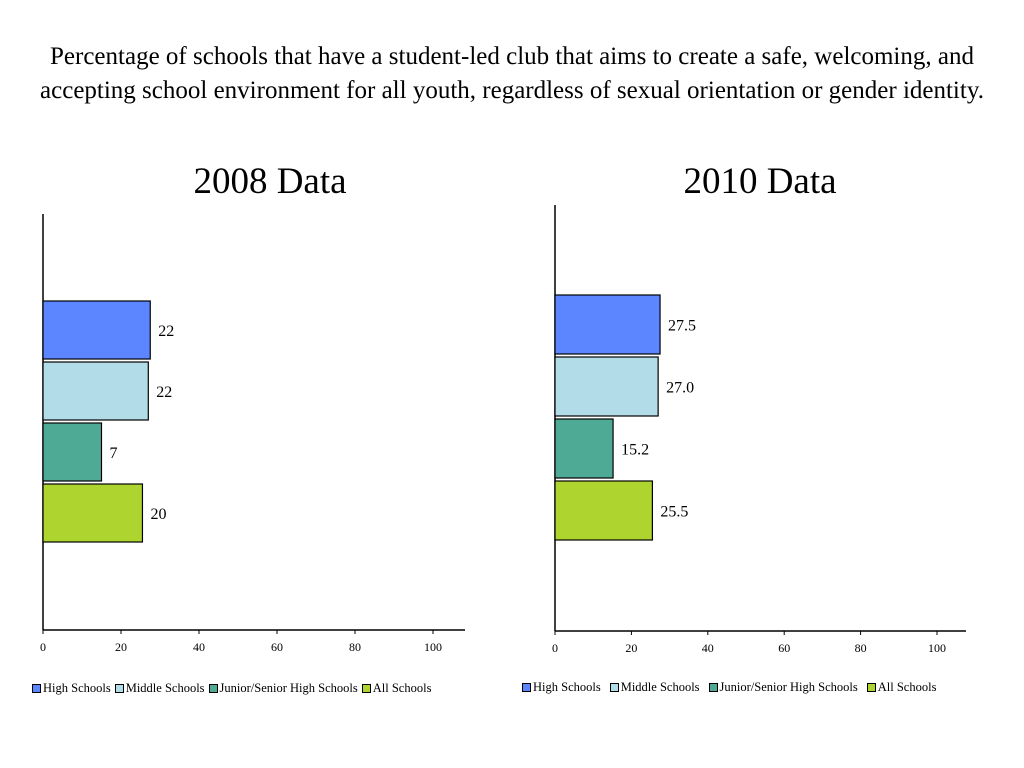 The height and width of the screenshot is (768, 1024). Describe the element at coordinates (72, 452) in the screenshot. I see `bar-junior-senior-high-schools-2008` at that location.